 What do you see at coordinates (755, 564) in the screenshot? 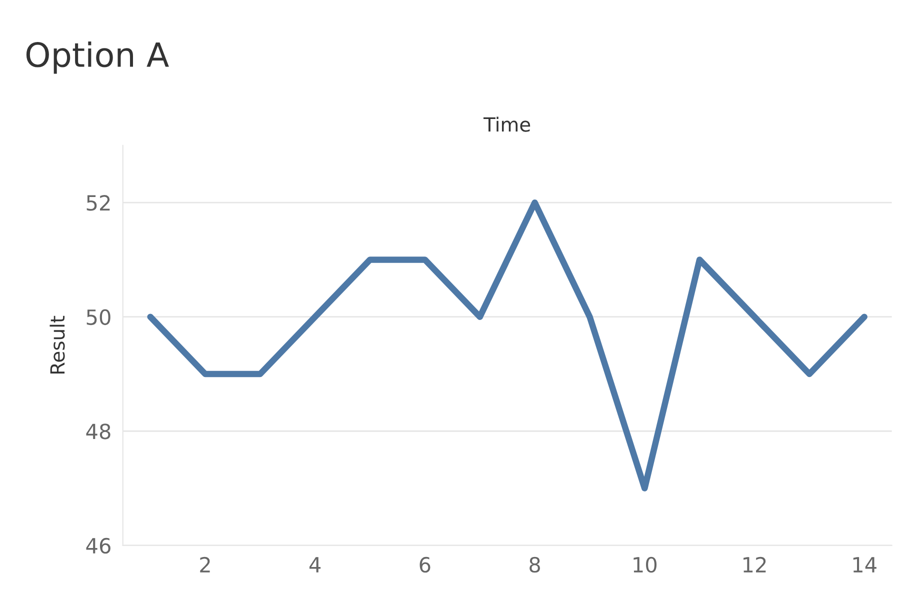
I see `x-tick-label: 12` at bounding box center [755, 564].